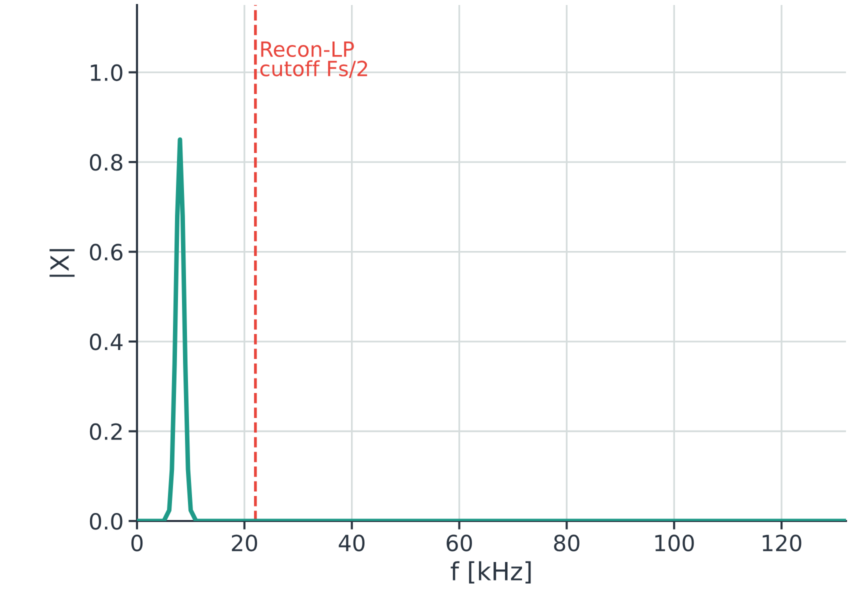  I want to click on x-axis-title: f [kHz], so click(490, 572).